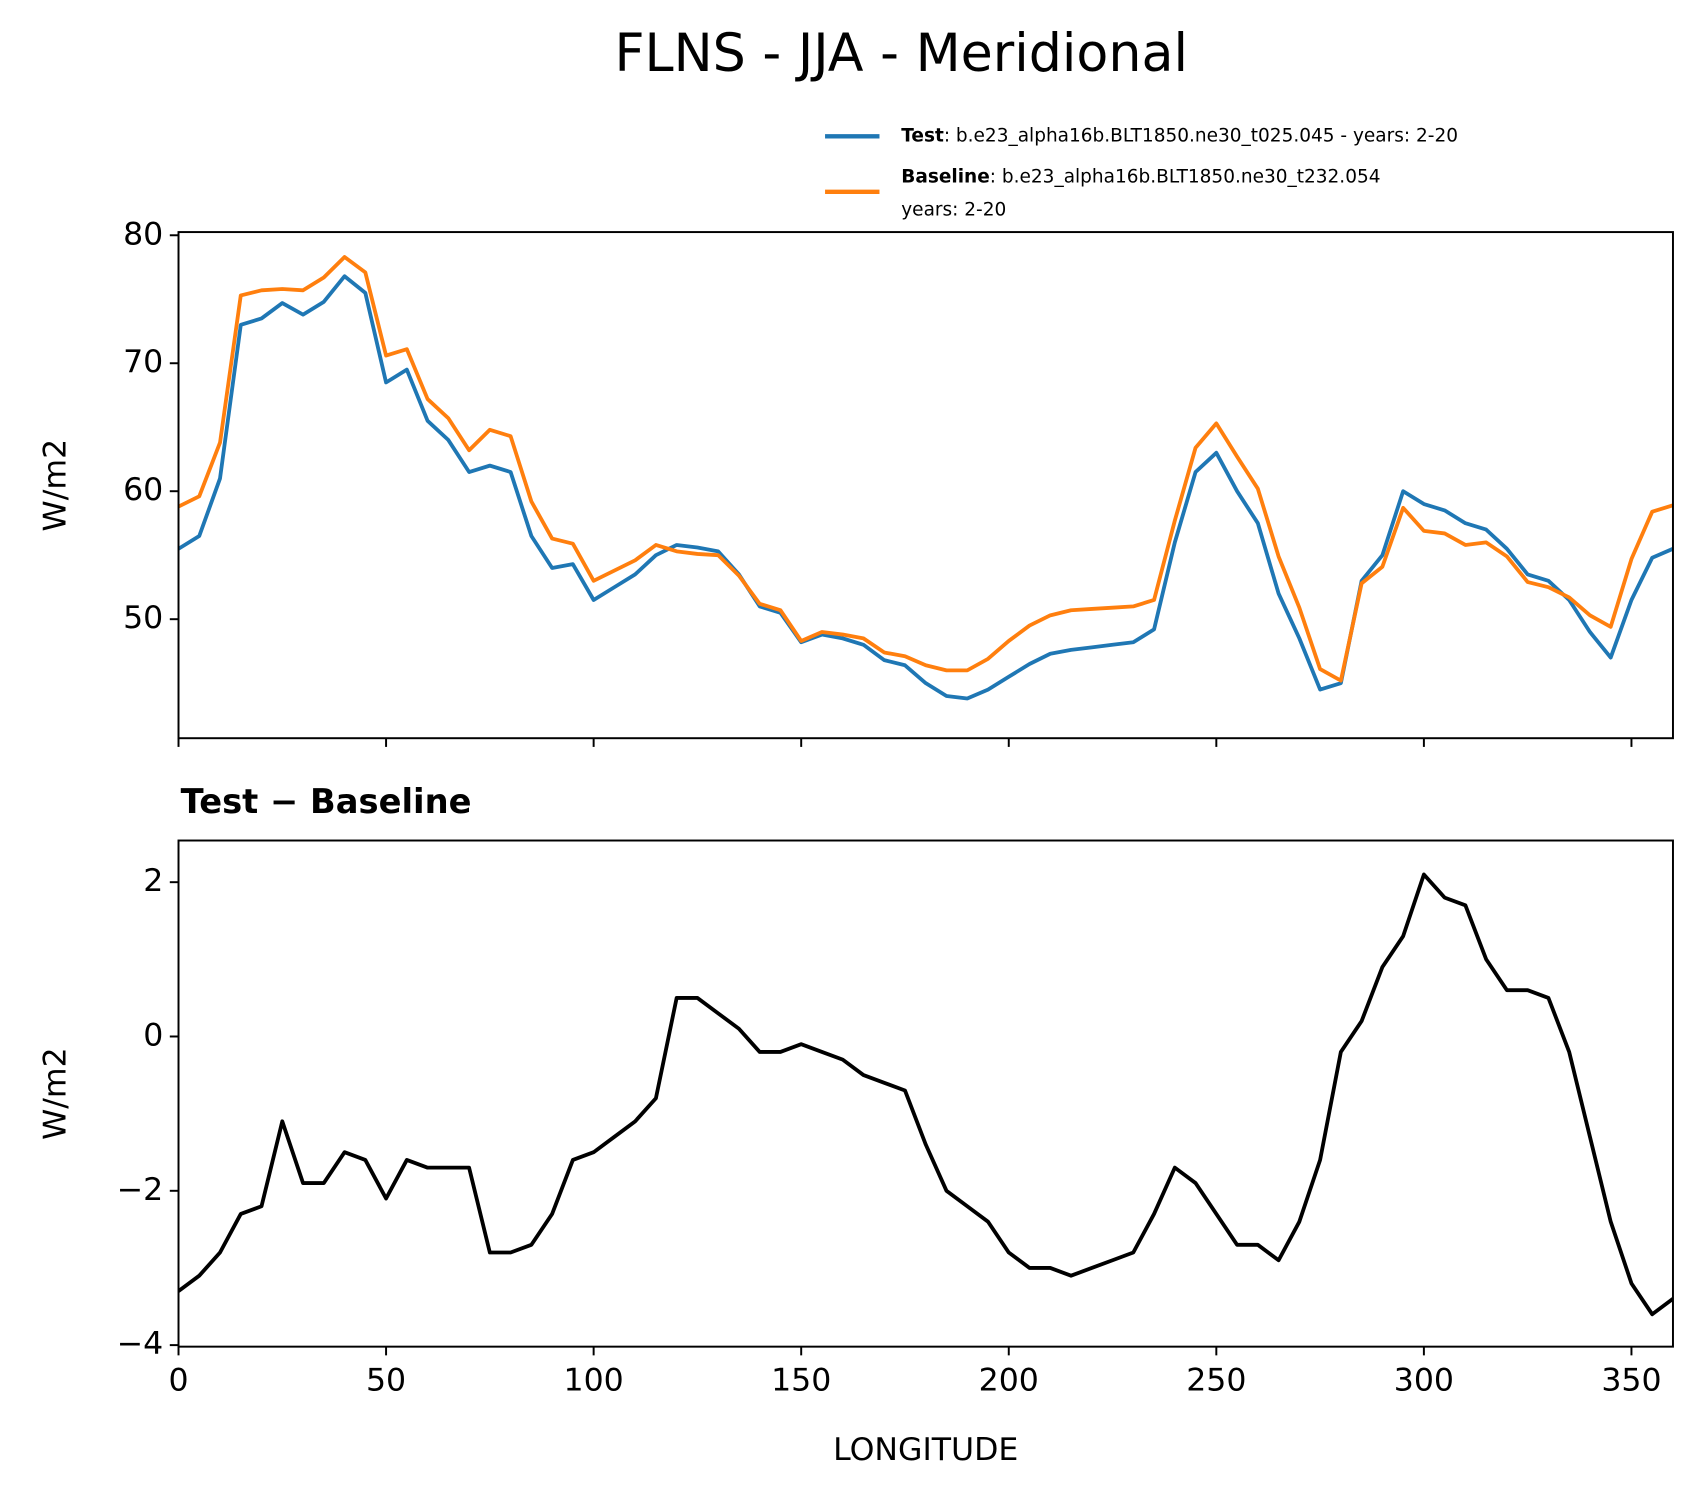  I want to click on y-tick-label: −4, so click(140, 1344).